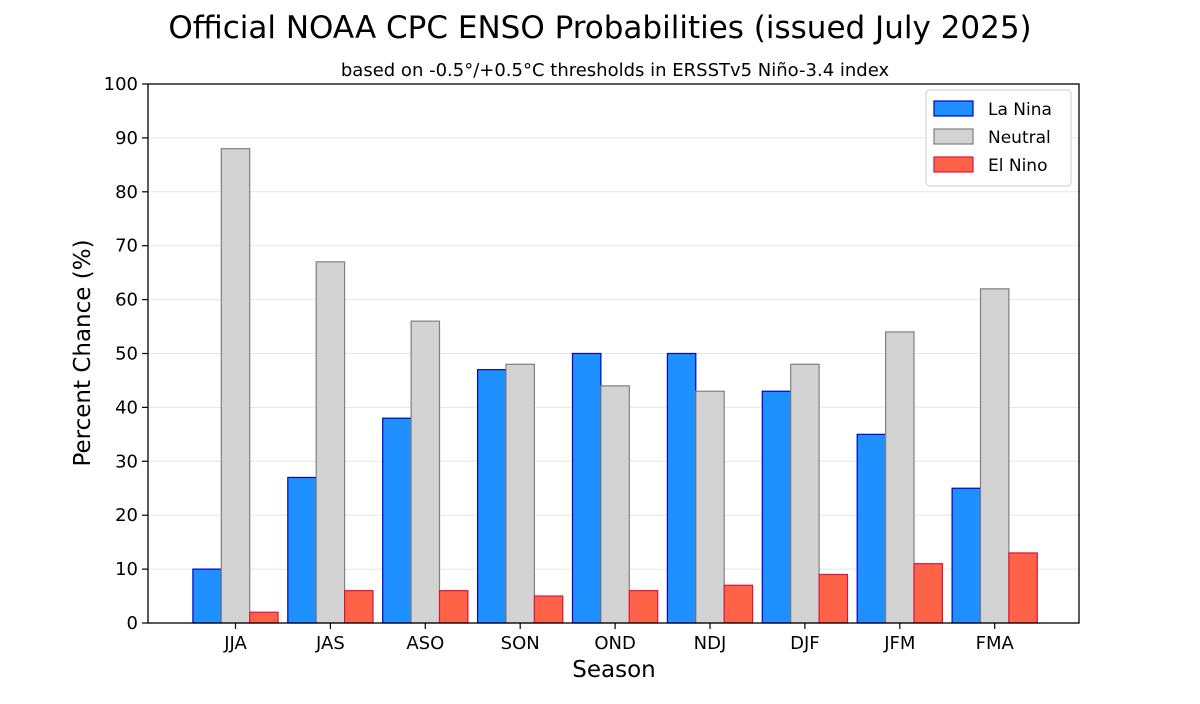  What do you see at coordinates (738, 604) in the screenshot?
I see `bar-el-nino-ndj` at bounding box center [738, 604].